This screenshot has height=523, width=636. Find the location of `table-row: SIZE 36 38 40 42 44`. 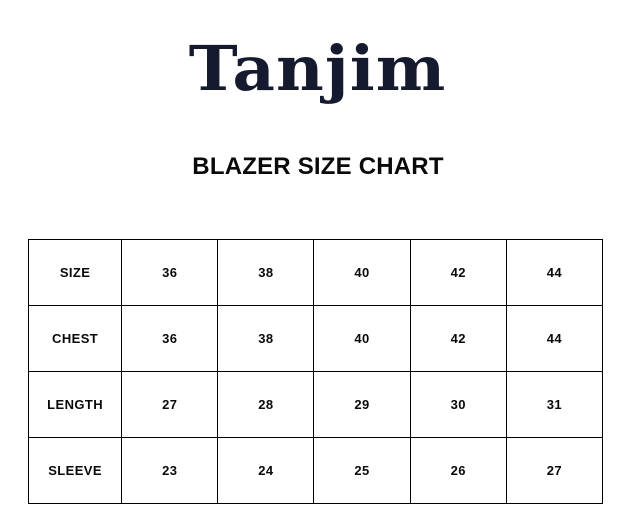

table-row: SIZE 36 38 40 42 44 is located at coordinates (315, 272).